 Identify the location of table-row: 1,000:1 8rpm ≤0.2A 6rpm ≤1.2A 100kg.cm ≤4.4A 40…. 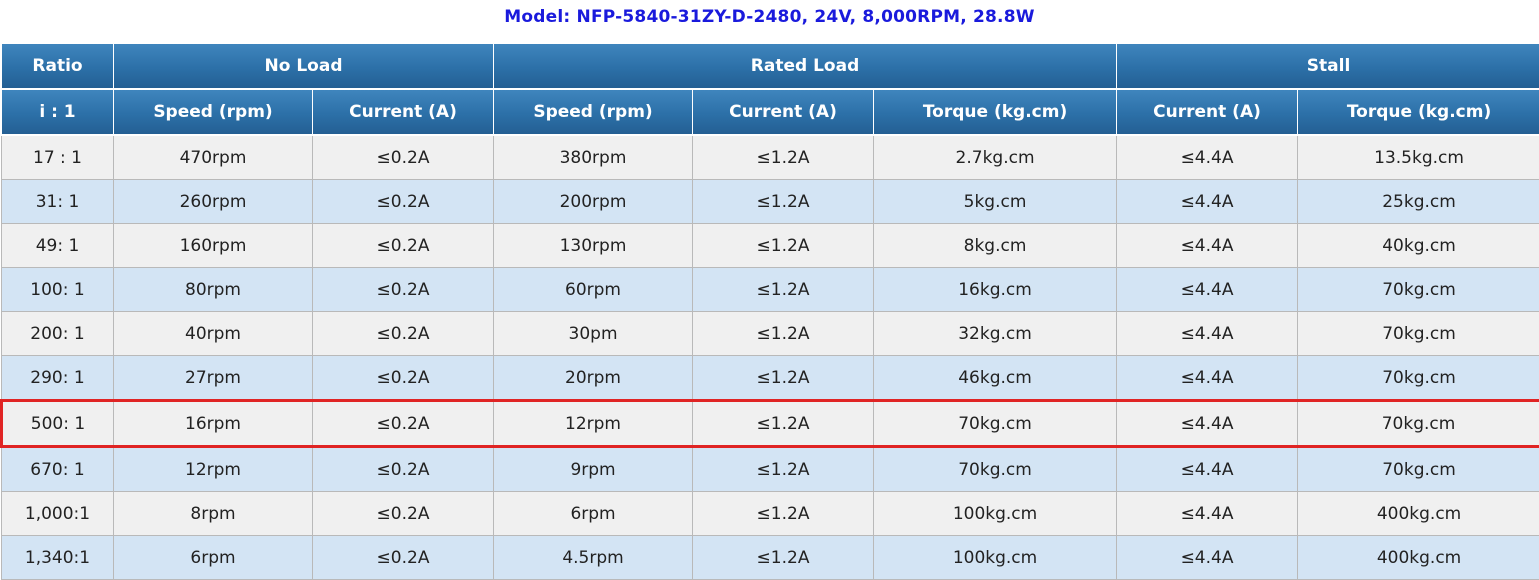
(770, 513).